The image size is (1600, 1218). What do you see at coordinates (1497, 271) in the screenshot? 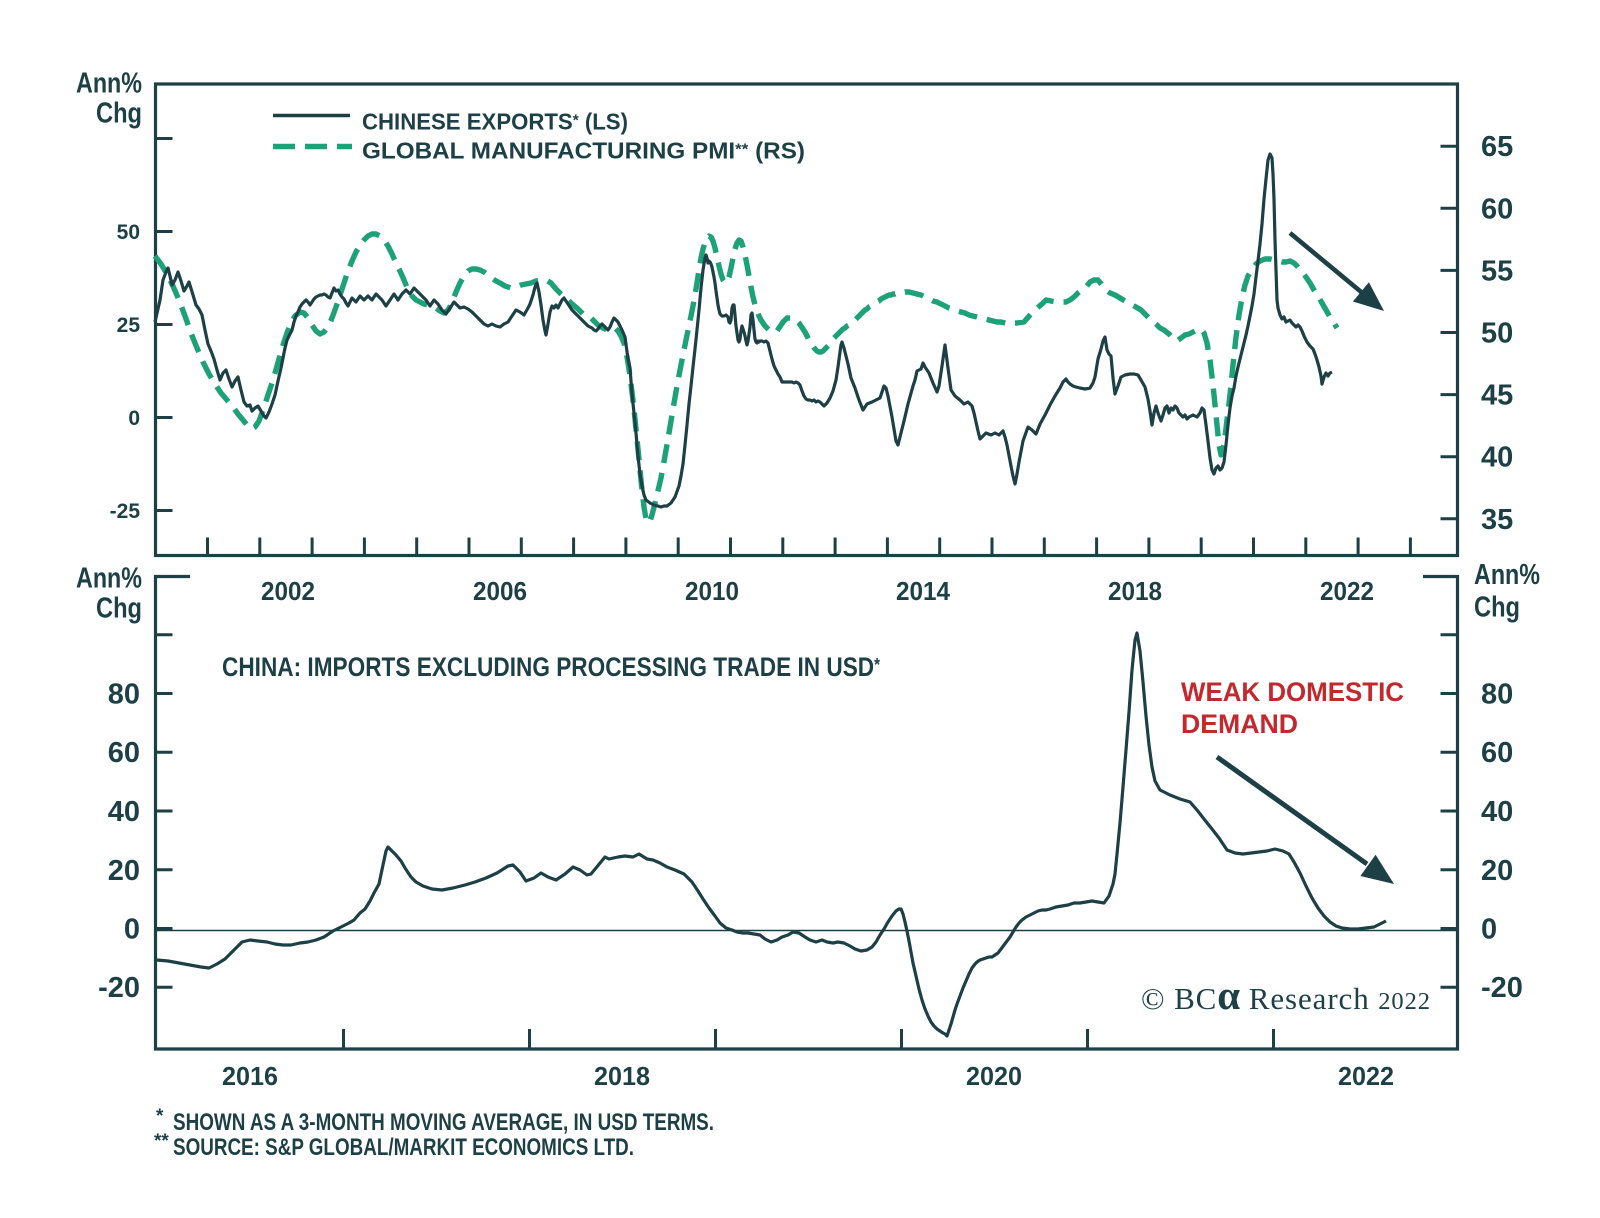
I see `svg-text: 55` at bounding box center [1497, 271].